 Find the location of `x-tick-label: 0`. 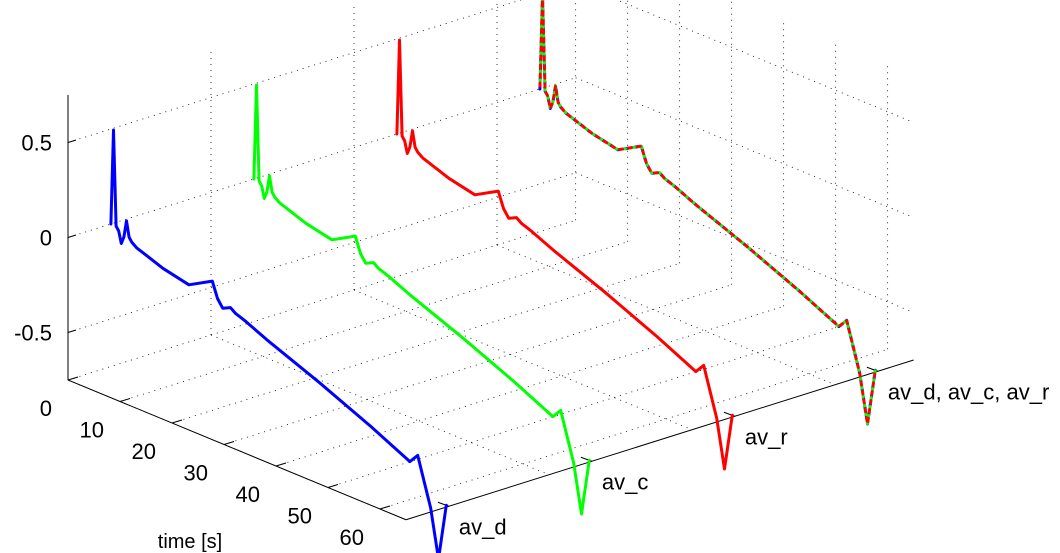

x-tick-label: 0 is located at coordinates (46, 408).